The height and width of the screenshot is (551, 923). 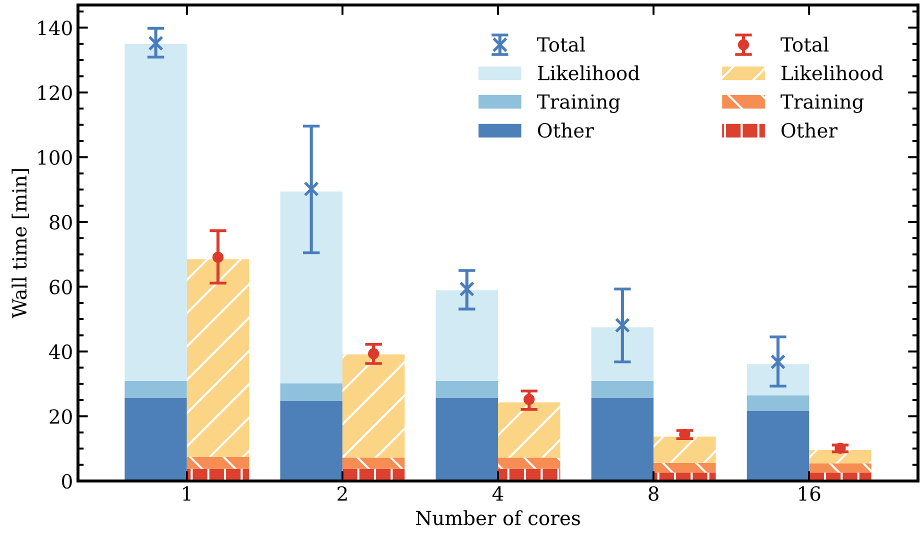 What do you see at coordinates (342, 493) in the screenshot?
I see `x-tick-label: 2` at bounding box center [342, 493].